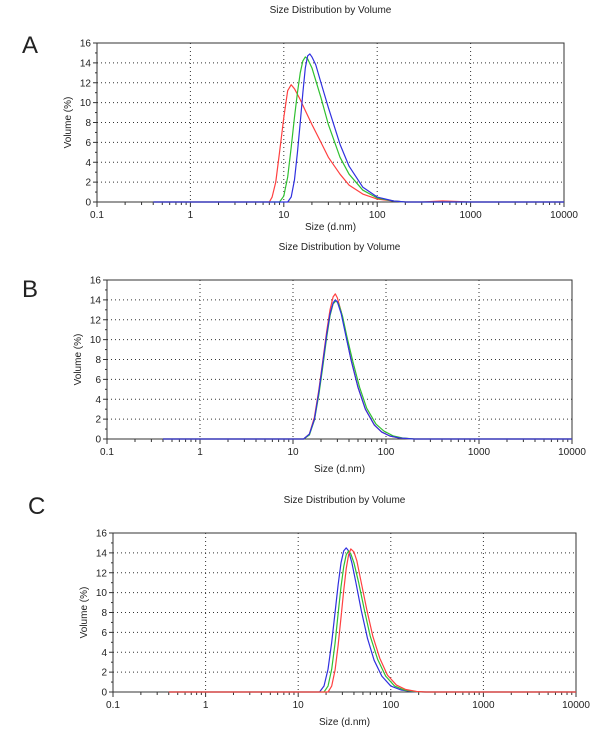 The width and height of the screenshot is (600, 737). Describe the element at coordinates (30, 289) in the screenshot. I see `panel-label: B` at that location.